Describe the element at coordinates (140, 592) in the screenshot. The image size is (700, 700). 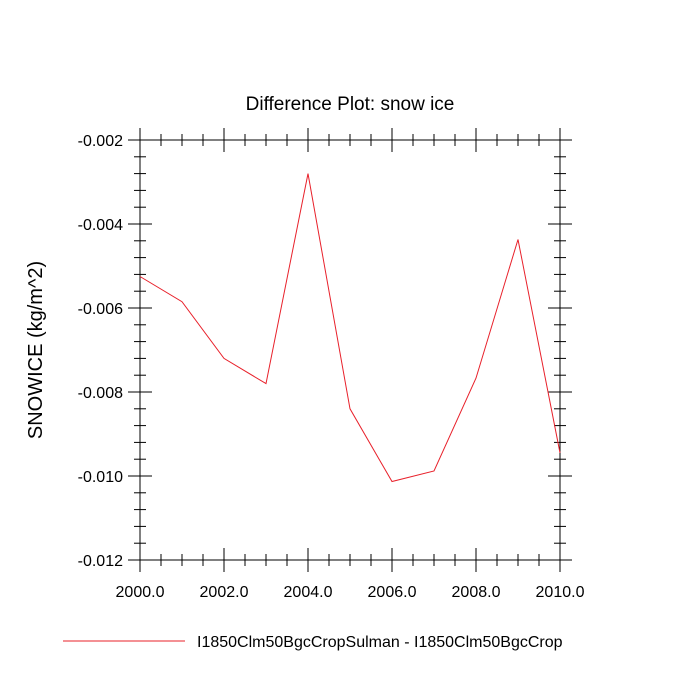
I see `x-tick-label: 2000.0` at that location.